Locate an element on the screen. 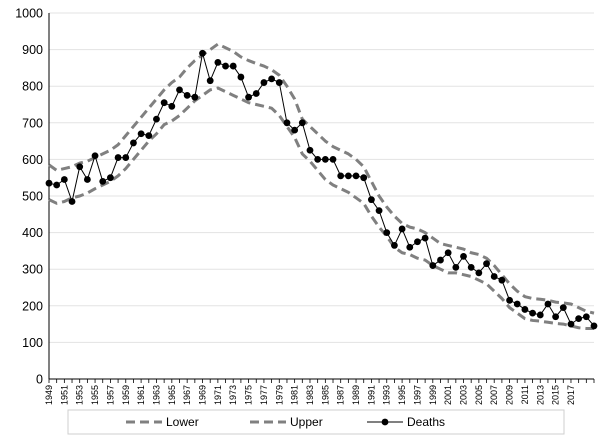 The image size is (600, 446). x-tick-label: 1969 is located at coordinates (203, 395).